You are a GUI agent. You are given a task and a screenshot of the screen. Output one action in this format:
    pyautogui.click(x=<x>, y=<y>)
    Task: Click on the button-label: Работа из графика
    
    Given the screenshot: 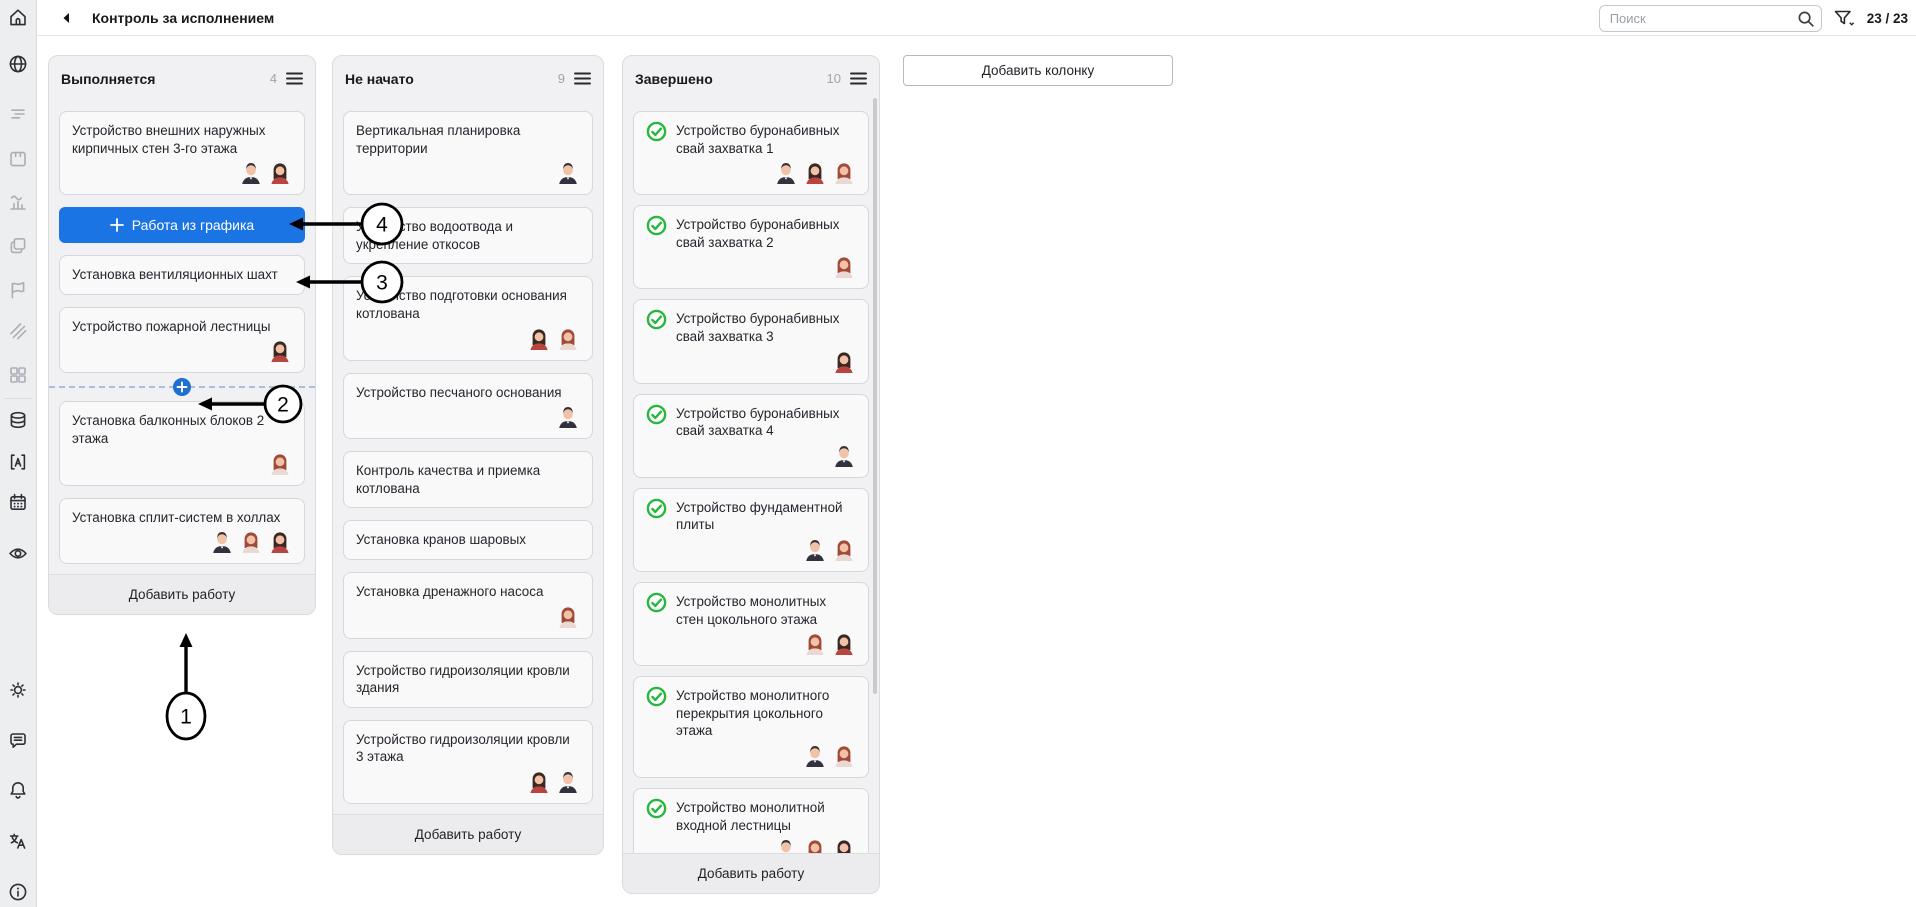 What is the action you would take?
    pyautogui.click(x=193, y=225)
    